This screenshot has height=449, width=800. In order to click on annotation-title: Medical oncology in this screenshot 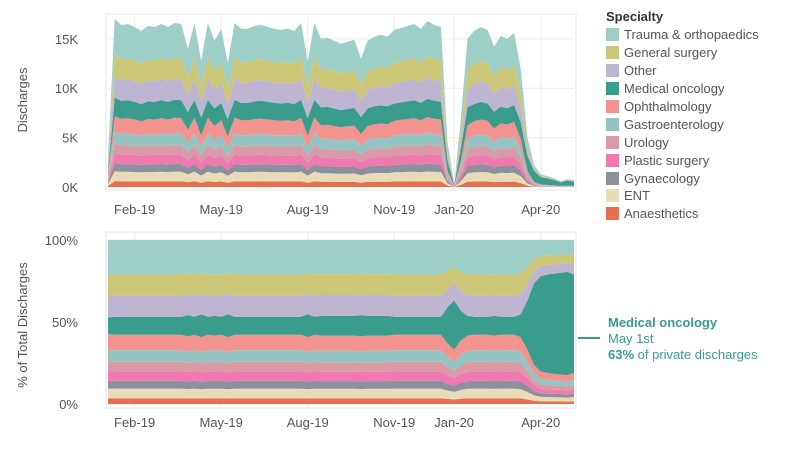, I will do `click(663, 322)`.